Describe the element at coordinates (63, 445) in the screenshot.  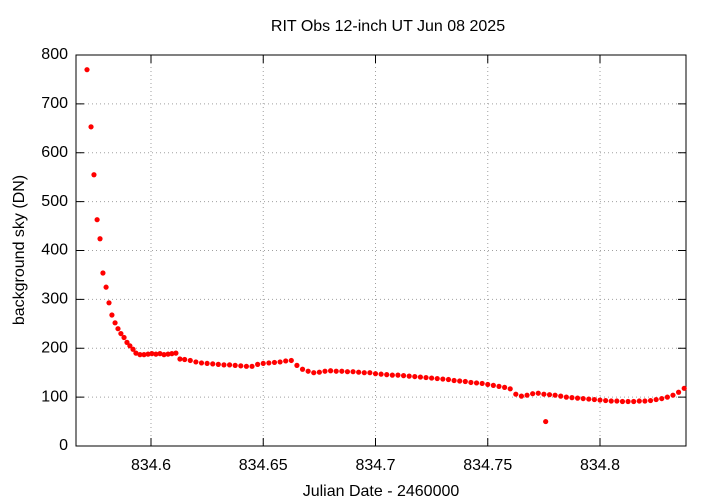
I see `y-tick-label: 0` at that location.